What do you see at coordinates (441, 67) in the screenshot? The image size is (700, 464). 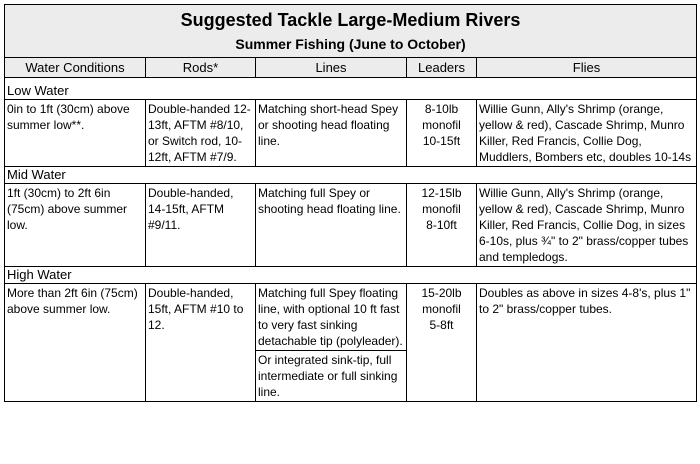 I see `col-header-leaders: Leaders` at bounding box center [441, 67].